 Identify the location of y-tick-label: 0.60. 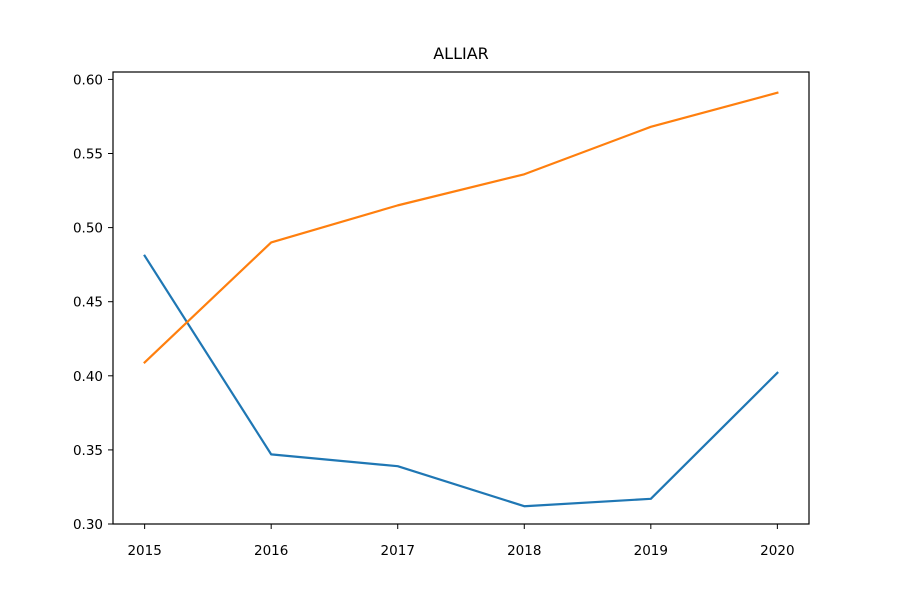
(88, 80).